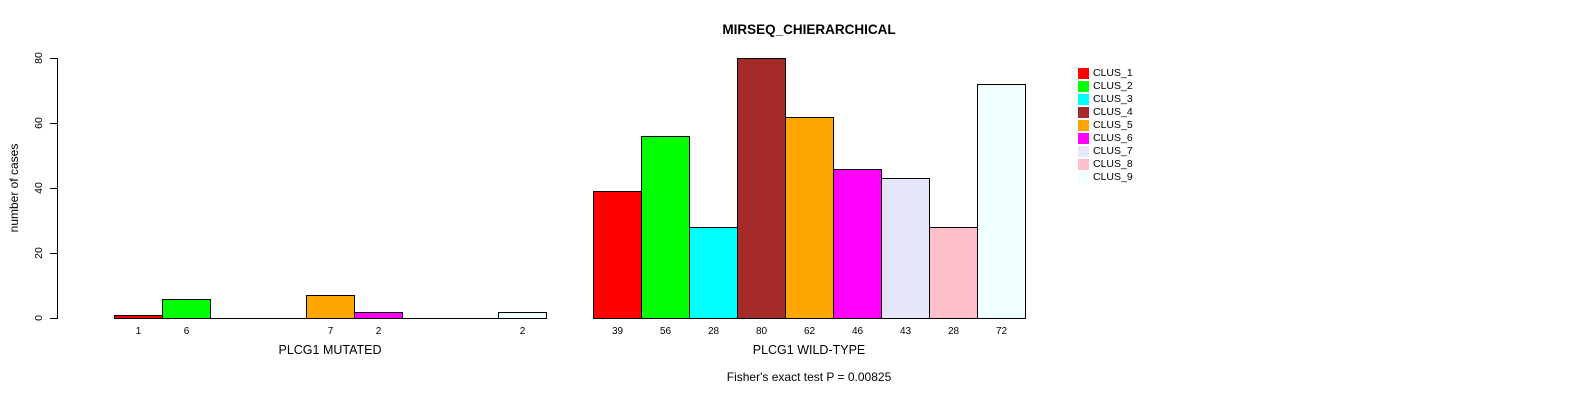  What do you see at coordinates (39, 123) in the screenshot?
I see `y-tick-label: 60` at bounding box center [39, 123].